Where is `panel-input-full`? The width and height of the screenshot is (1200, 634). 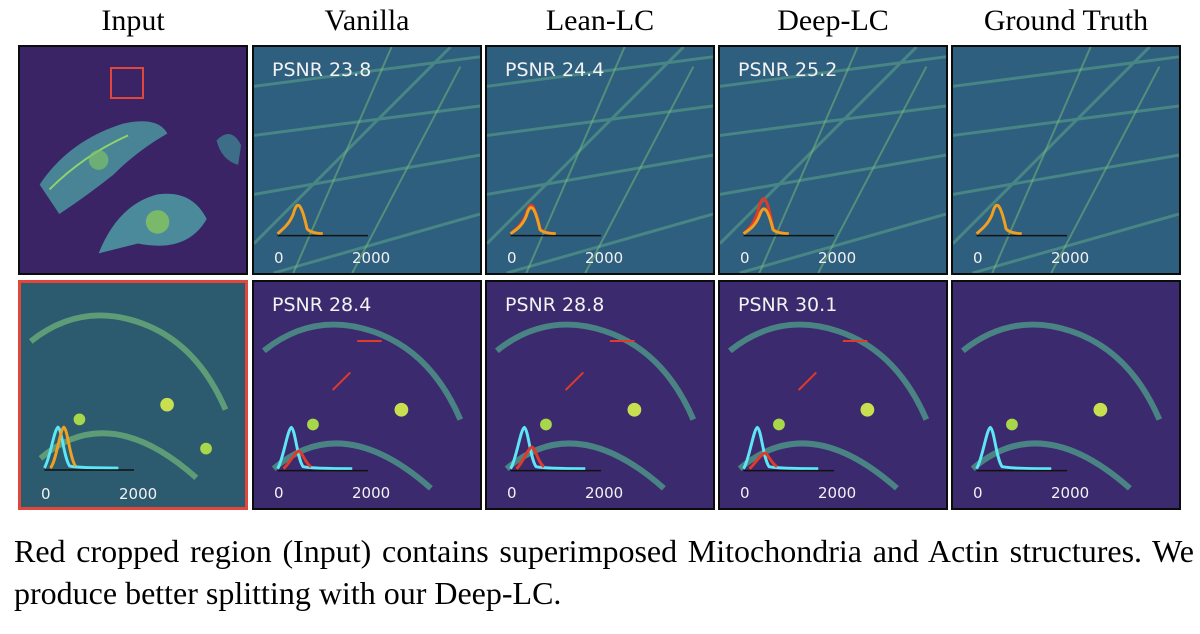
panel-input-full is located at coordinates (133, 160).